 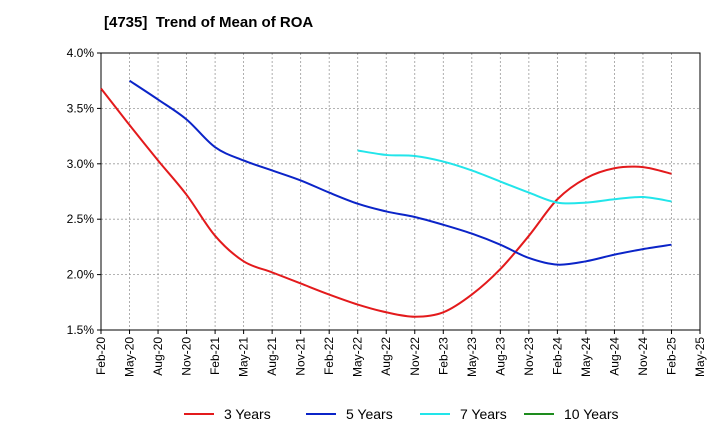 What do you see at coordinates (415, 356) in the screenshot?
I see `x-tick-label: Nov-22` at bounding box center [415, 356].